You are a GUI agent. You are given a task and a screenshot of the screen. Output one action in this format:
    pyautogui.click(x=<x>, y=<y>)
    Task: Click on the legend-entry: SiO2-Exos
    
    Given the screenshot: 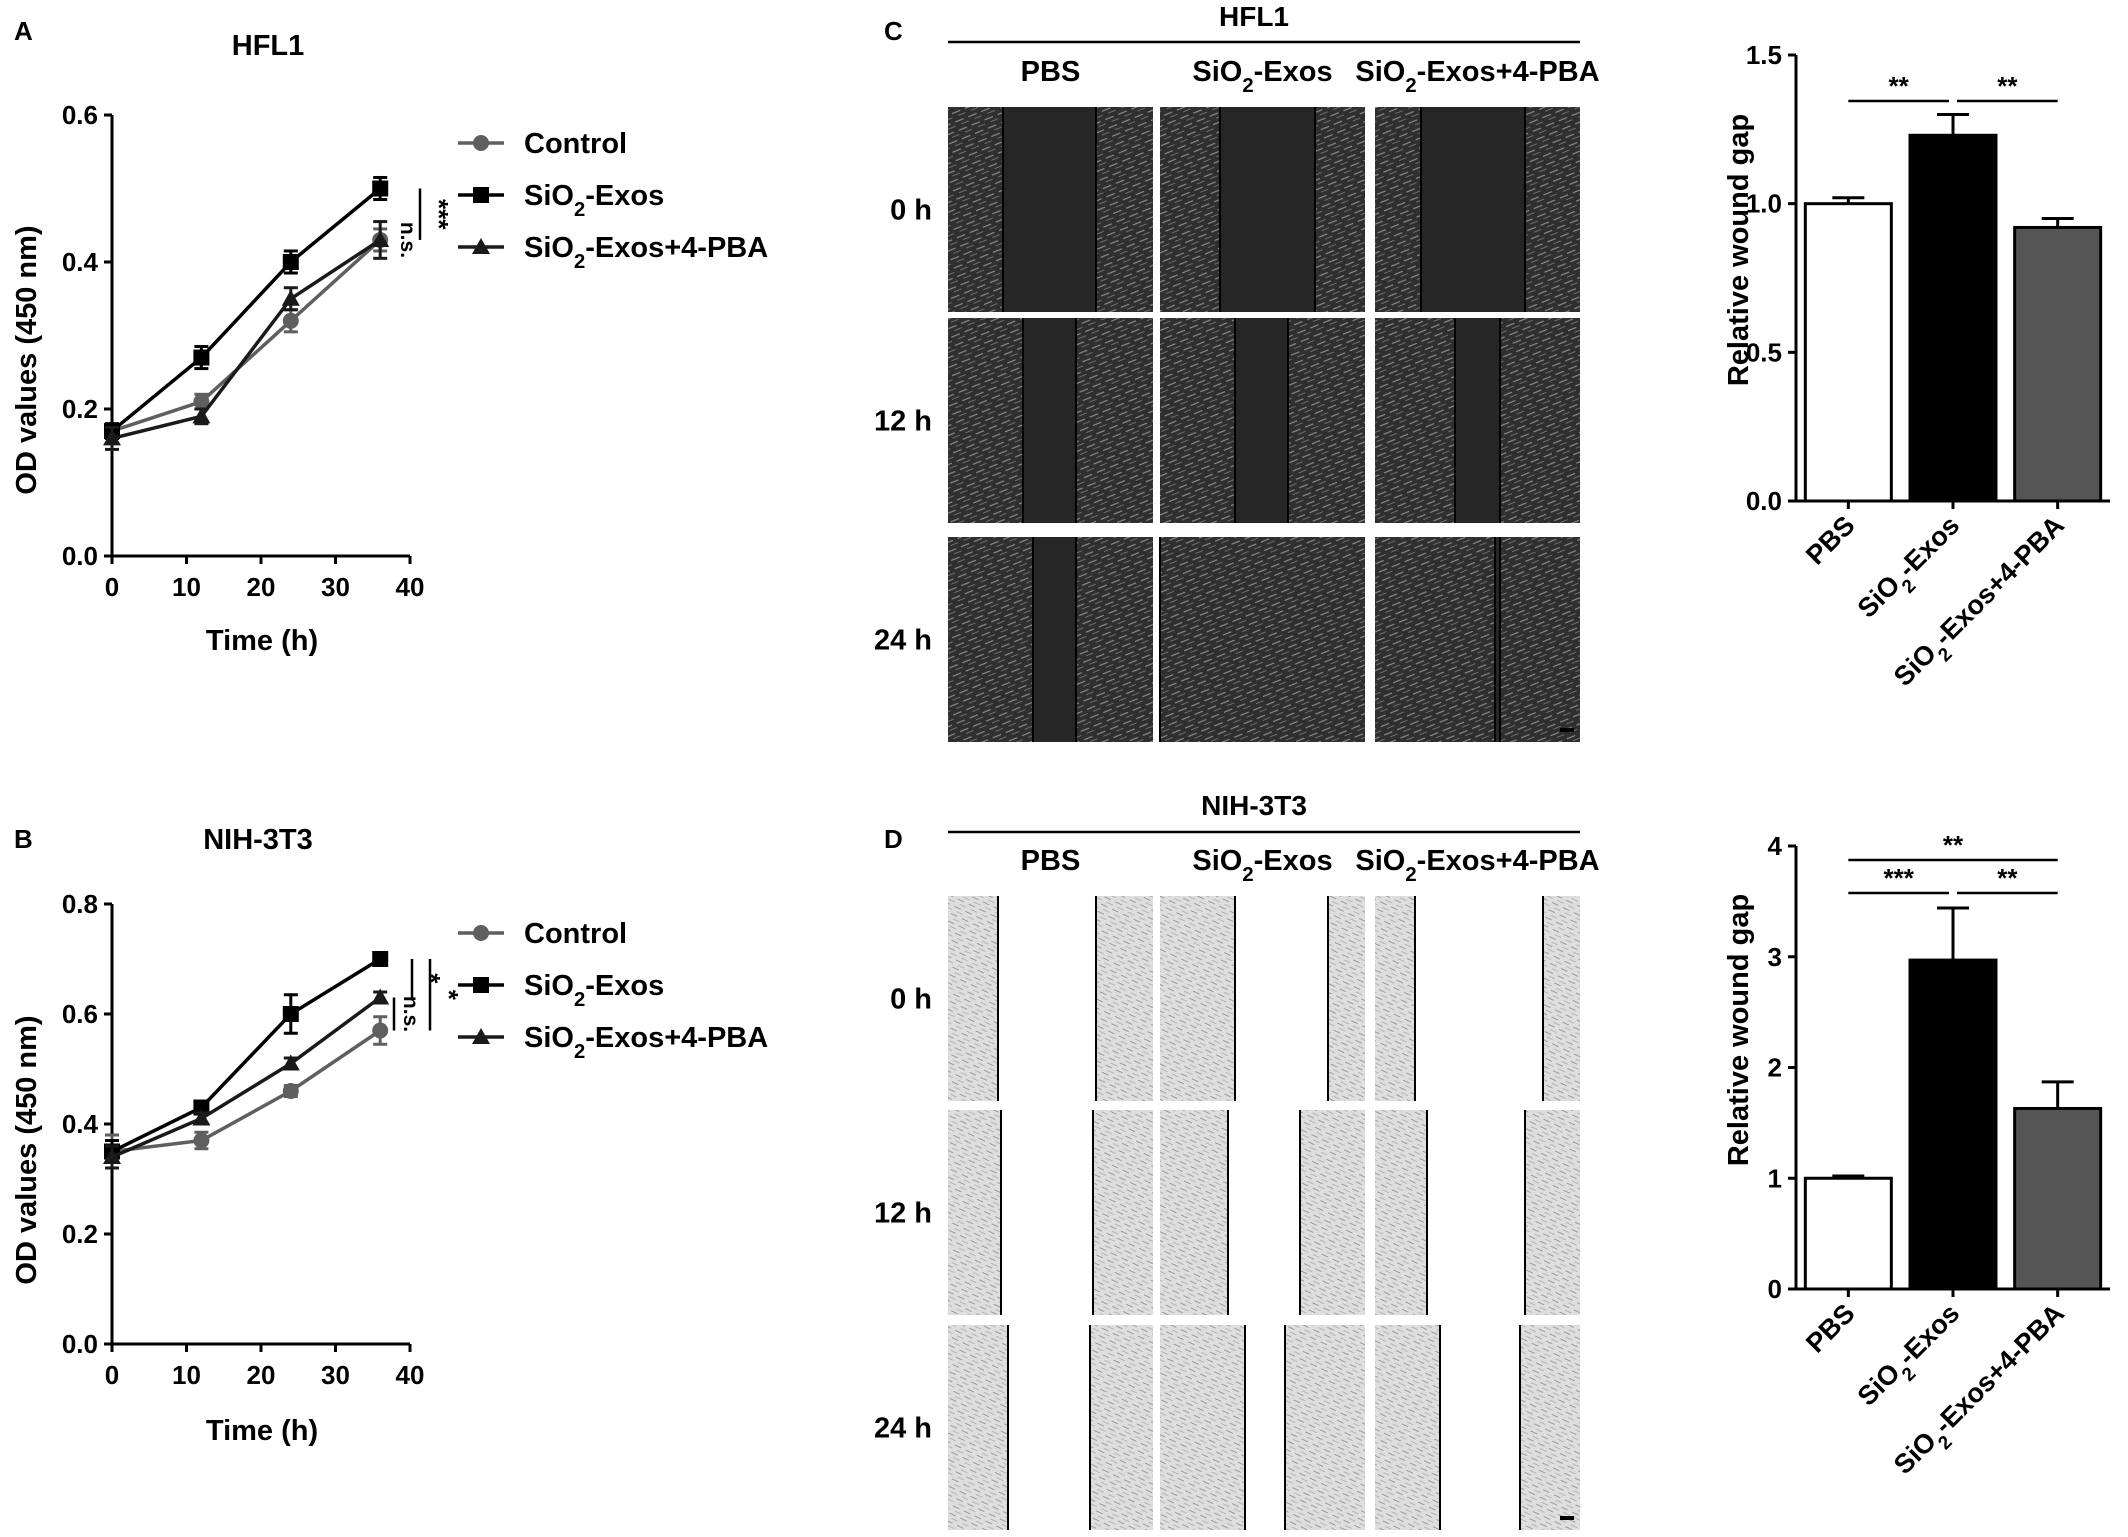 What is the action you would take?
    pyautogui.click(x=594, y=990)
    